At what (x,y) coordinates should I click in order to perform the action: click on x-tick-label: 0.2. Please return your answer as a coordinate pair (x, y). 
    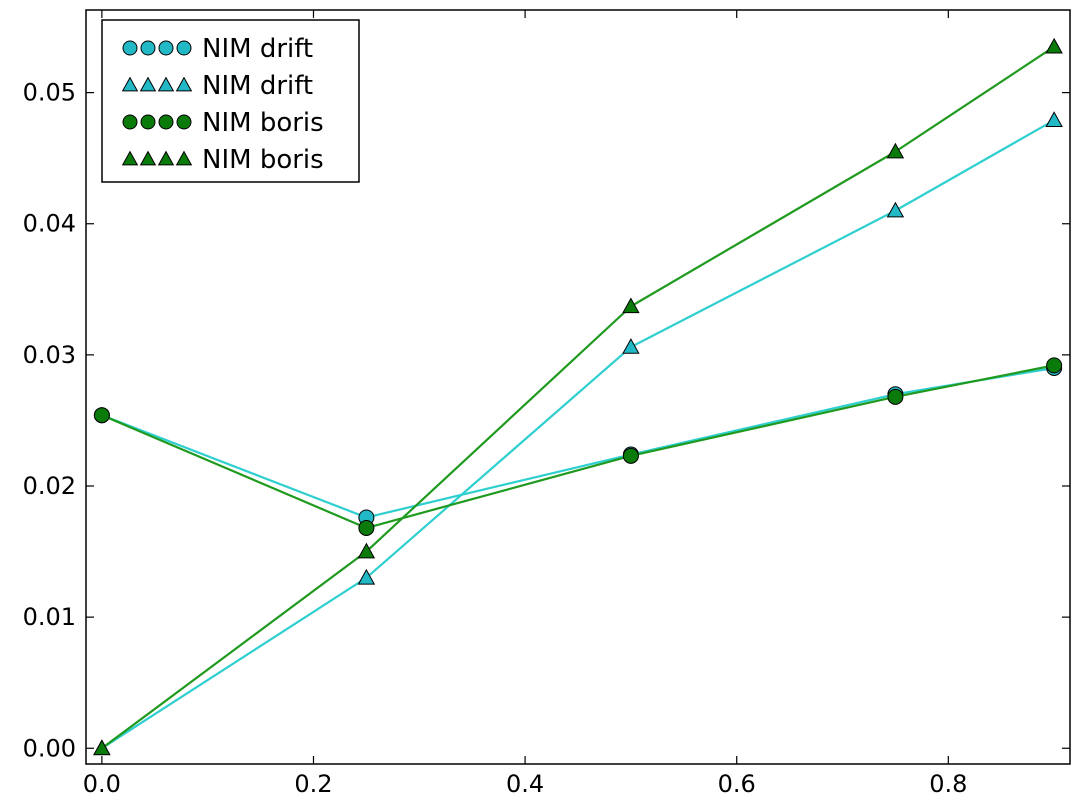
    Looking at the image, I should click on (313, 784).